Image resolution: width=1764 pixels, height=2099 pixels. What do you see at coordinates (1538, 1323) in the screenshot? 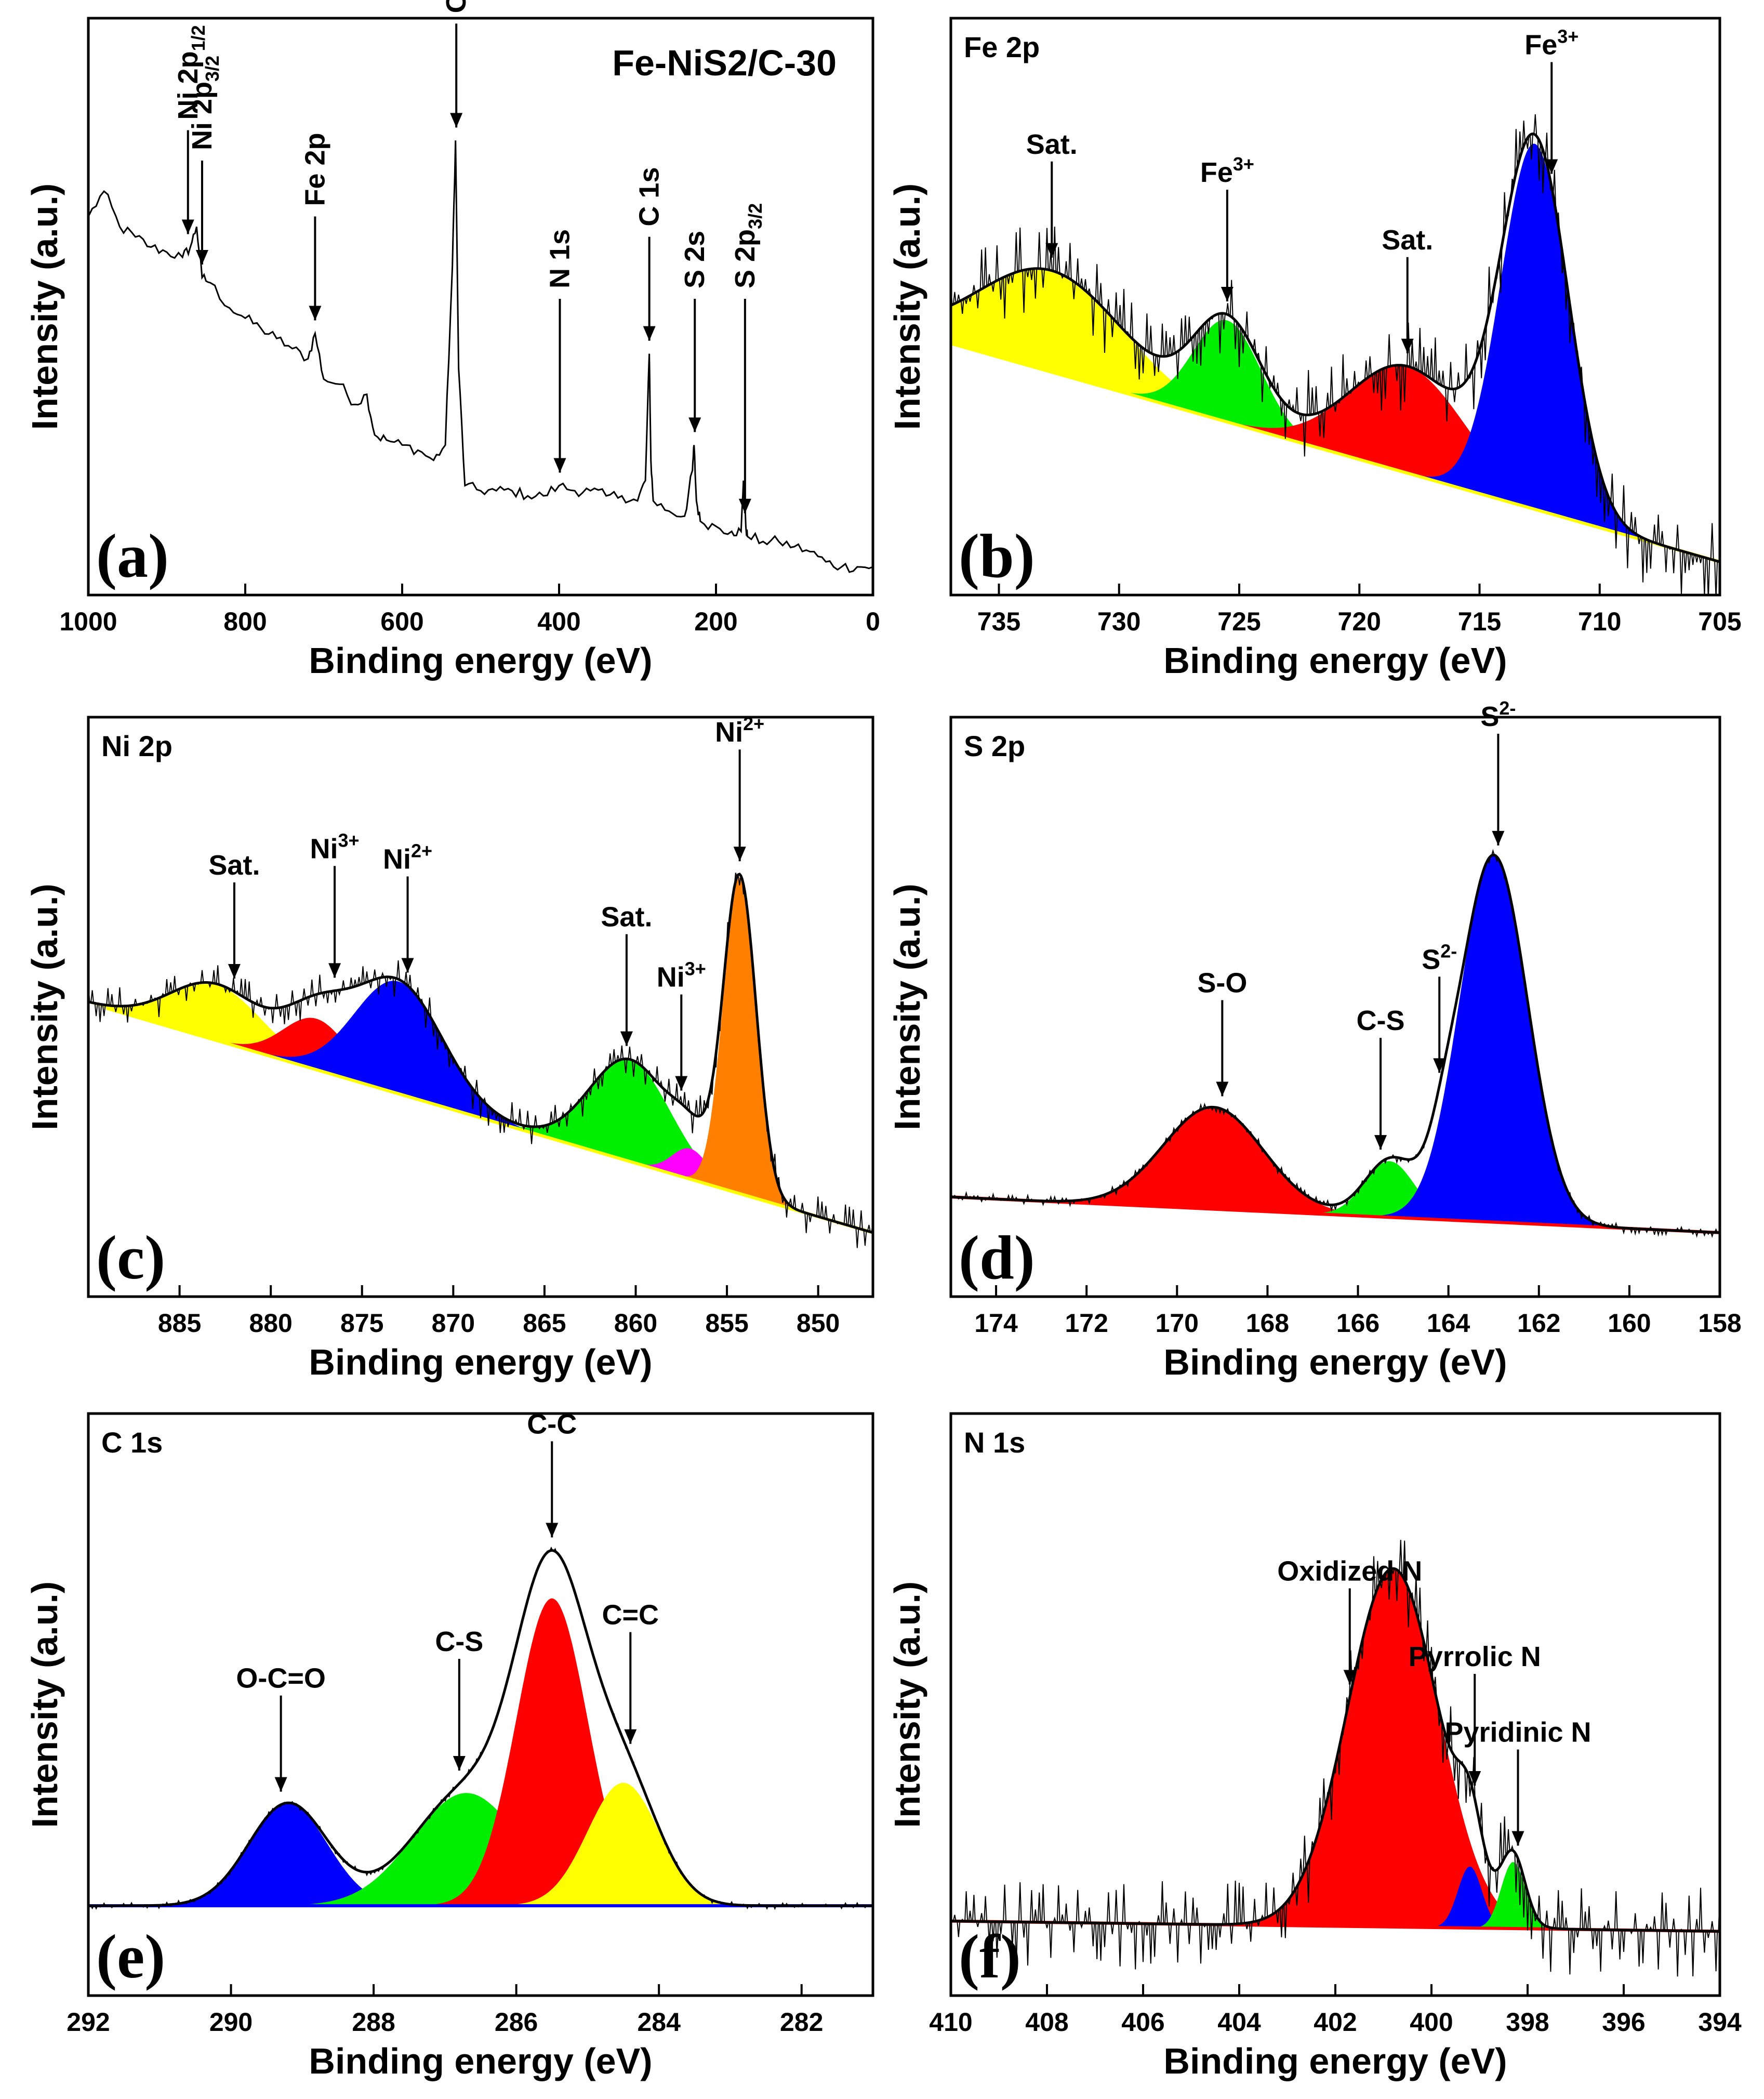
I see `x-tick-label: 162` at bounding box center [1538, 1323].